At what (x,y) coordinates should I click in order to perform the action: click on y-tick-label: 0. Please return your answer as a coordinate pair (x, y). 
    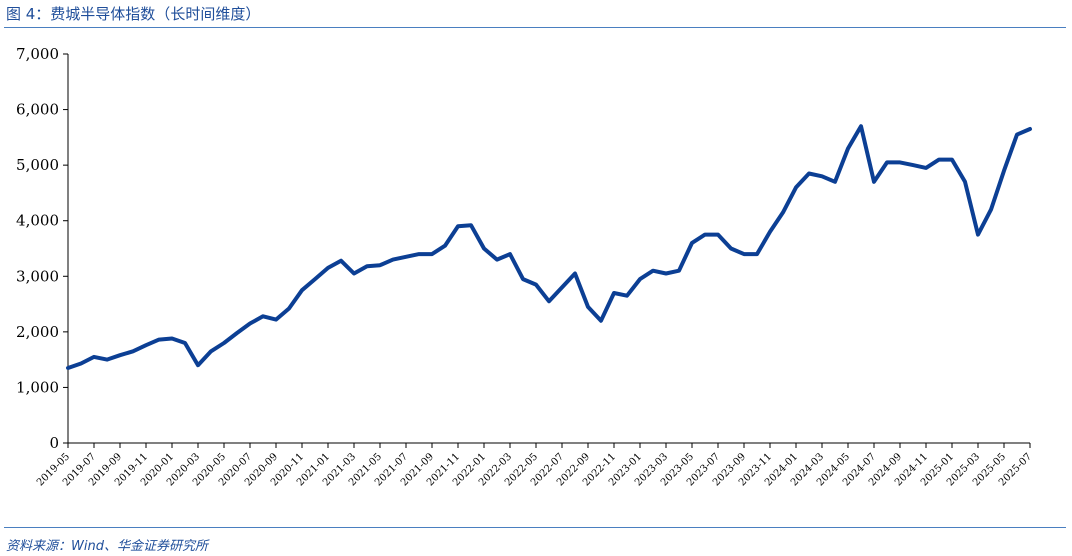
    Looking at the image, I should click on (54, 443).